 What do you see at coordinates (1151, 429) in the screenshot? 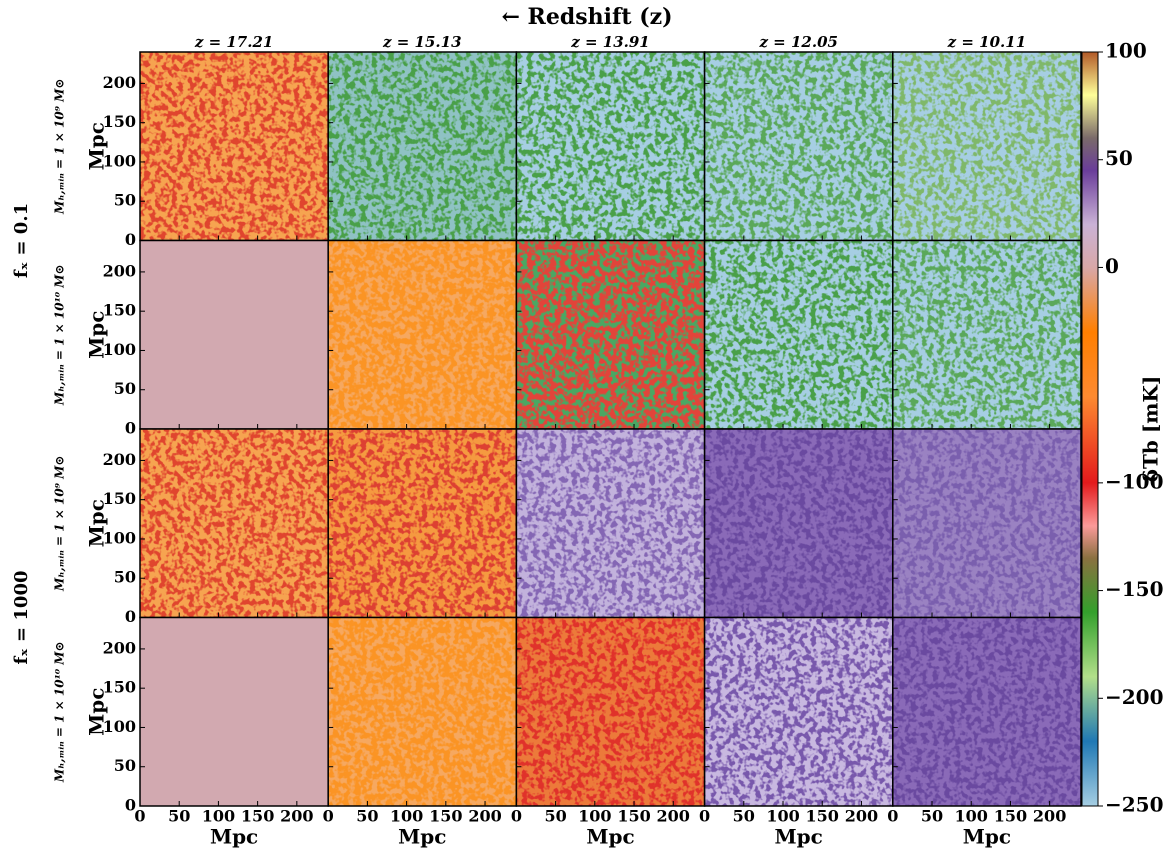
I see `colorbar-label: δTb [mK]` at bounding box center [1151, 429].